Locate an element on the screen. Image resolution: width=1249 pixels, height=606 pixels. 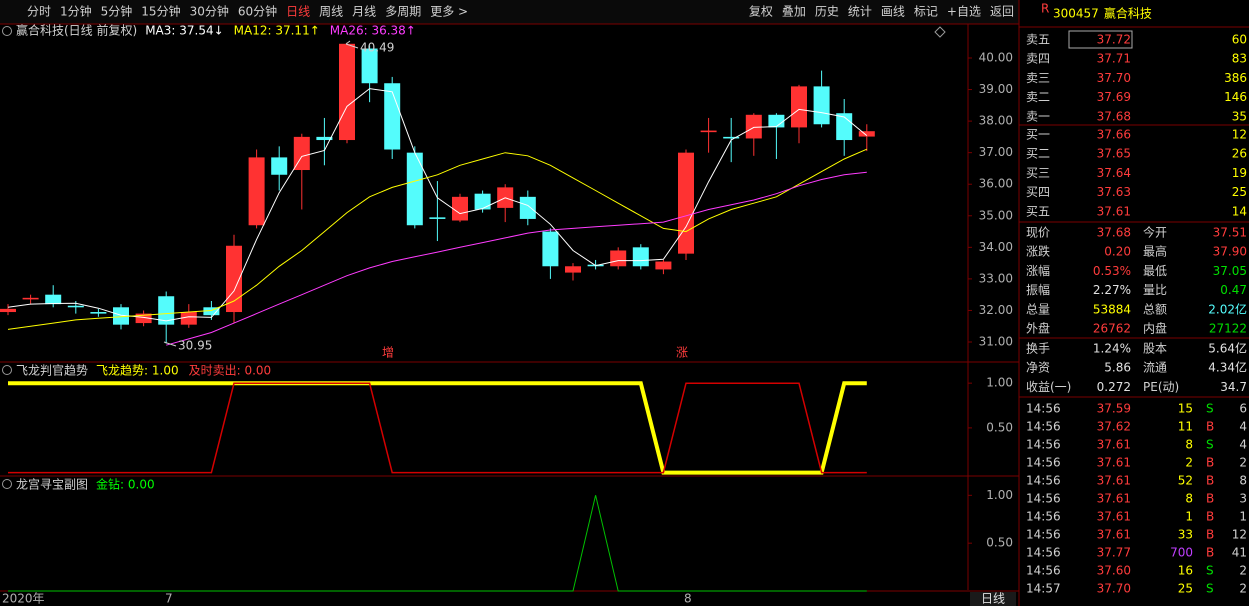
trade-count: 3 is located at coordinates (1243, 499).